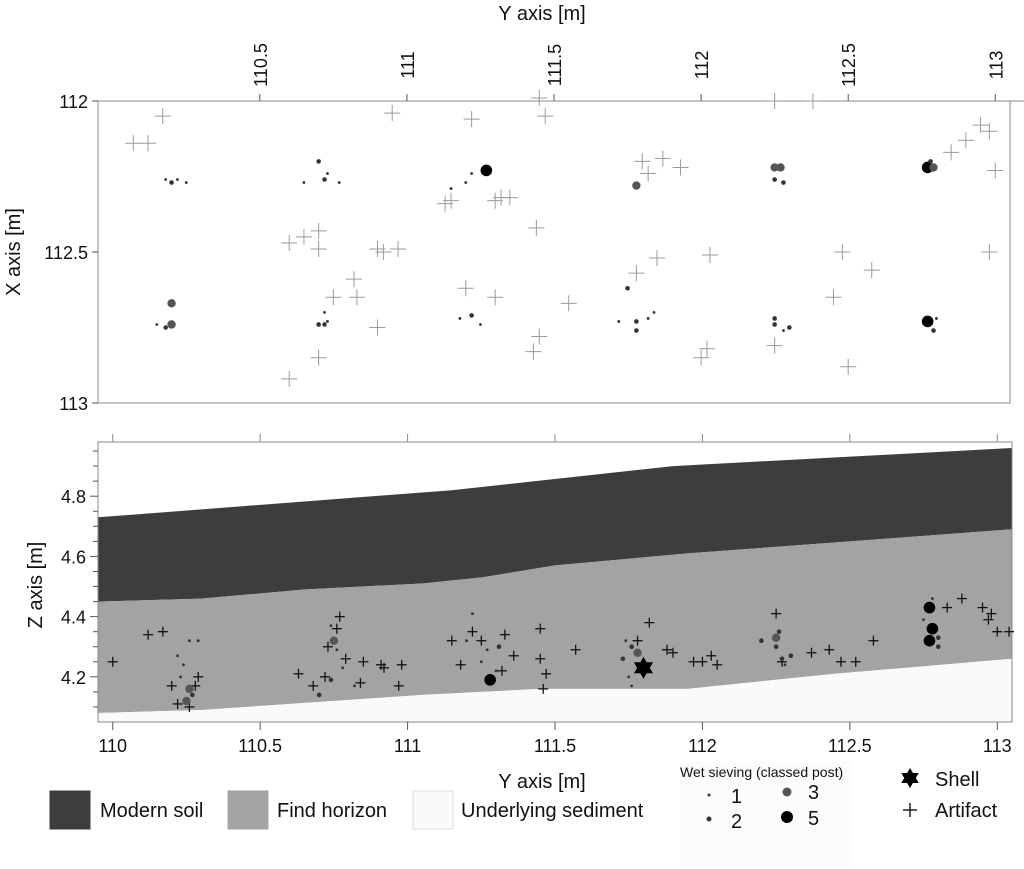 Image resolution: width=1024 pixels, height=869 pixels. What do you see at coordinates (736, 822) in the screenshot?
I see `legend-sieving-label-2: 2` at bounding box center [736, 822].